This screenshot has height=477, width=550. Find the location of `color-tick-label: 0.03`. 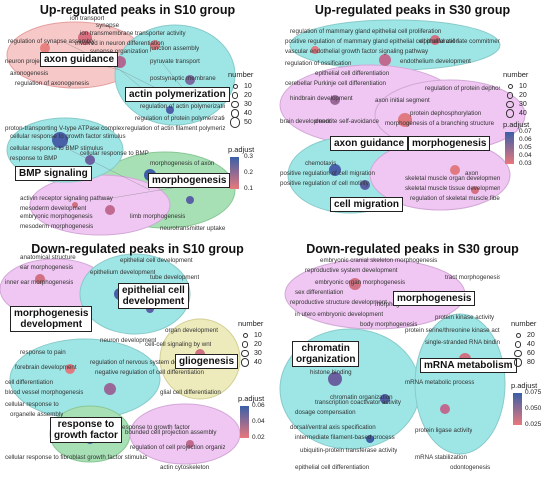

color-tick-label: 0.03 is located at coordinates (525, 163).